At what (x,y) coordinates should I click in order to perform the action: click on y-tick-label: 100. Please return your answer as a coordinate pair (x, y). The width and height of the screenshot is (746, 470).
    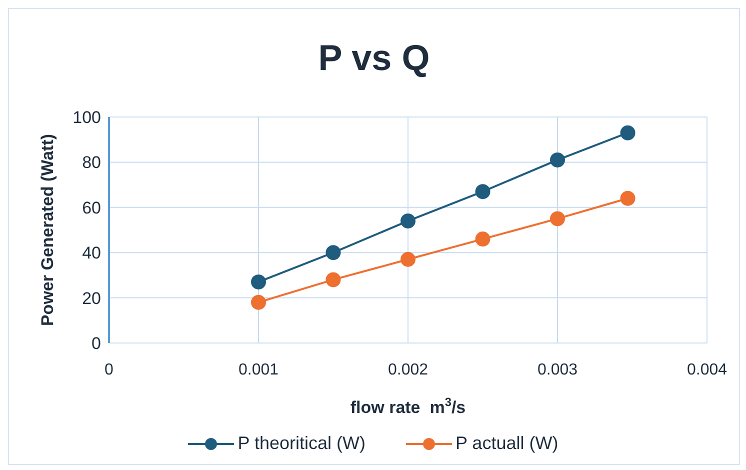
    Looking at the image, I should click on (86, 118).